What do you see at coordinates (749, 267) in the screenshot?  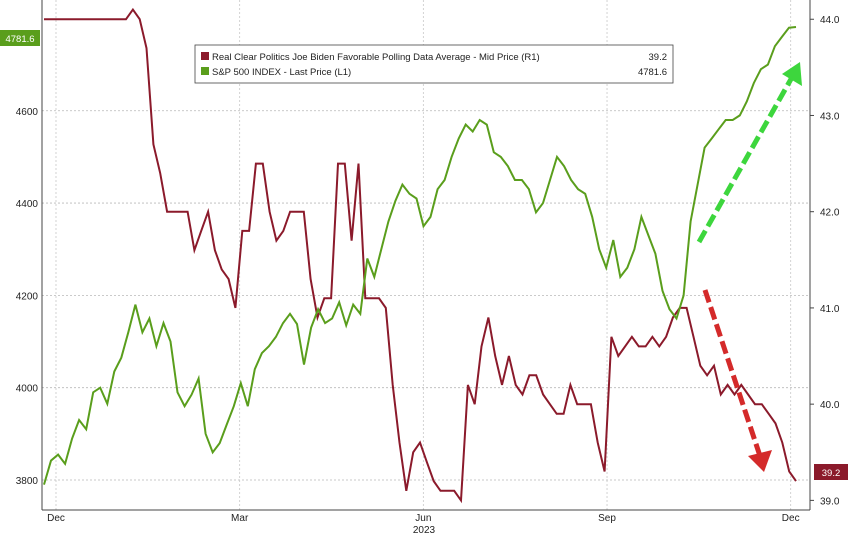 I see `trend-arrows` at bounding box center [749, 267].